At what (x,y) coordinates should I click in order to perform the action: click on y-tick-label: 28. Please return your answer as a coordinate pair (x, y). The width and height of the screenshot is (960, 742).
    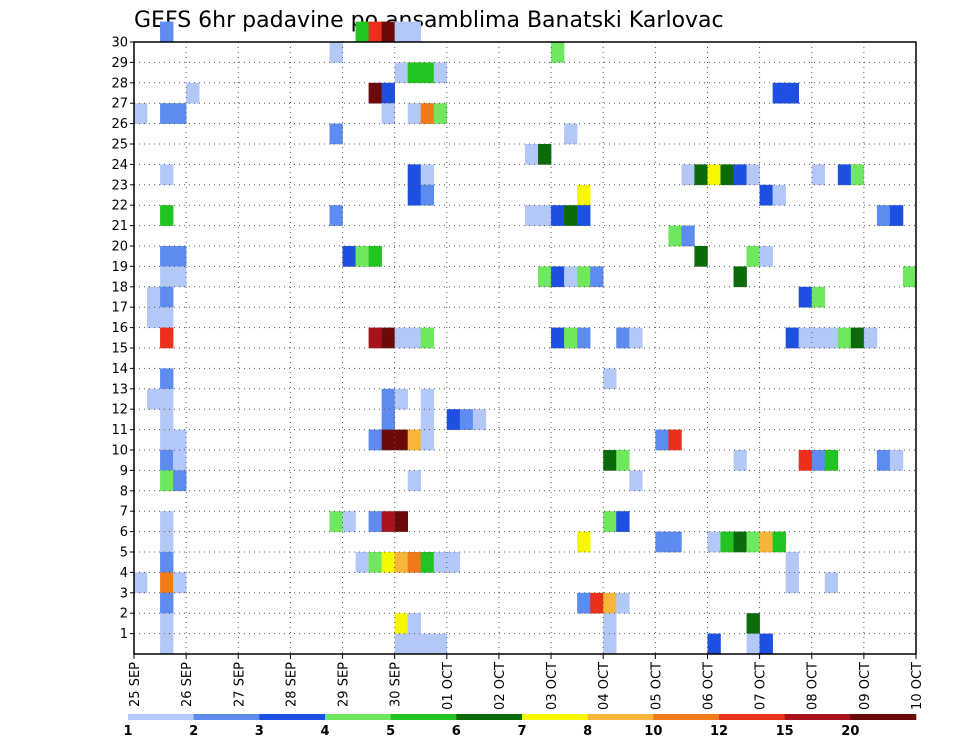
    Looking at the image, I should click on (119, 83).